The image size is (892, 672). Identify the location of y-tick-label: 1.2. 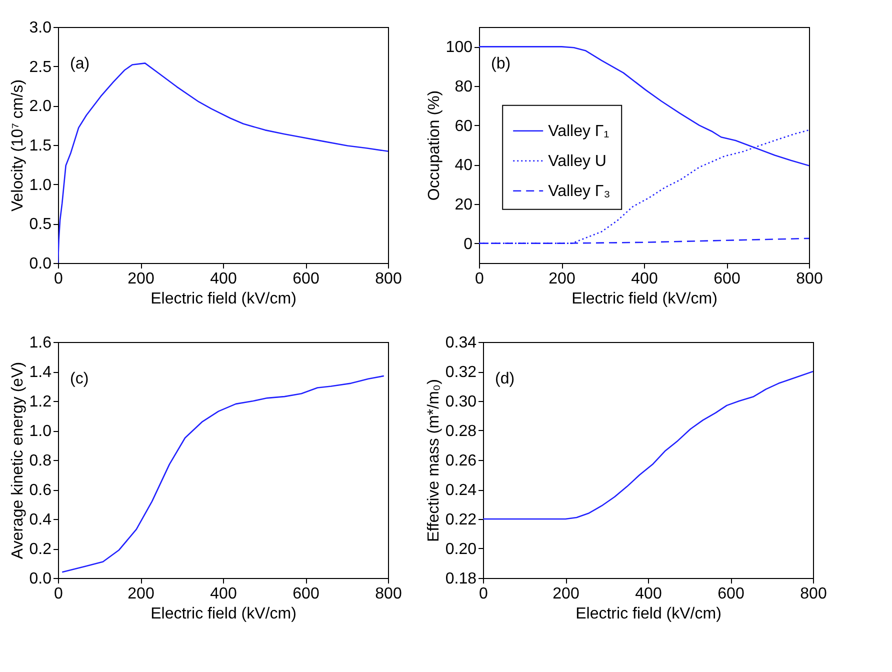
(40, 402).